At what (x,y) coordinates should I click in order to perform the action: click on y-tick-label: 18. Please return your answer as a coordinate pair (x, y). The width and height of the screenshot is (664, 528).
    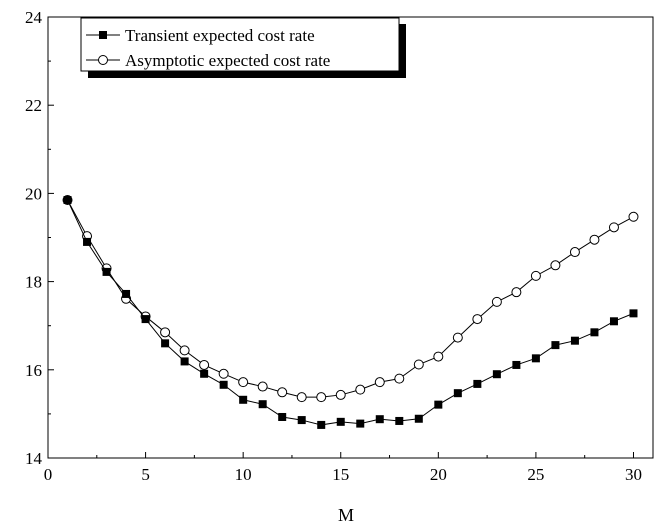
    Looking at the image, I should click on (33, 282).